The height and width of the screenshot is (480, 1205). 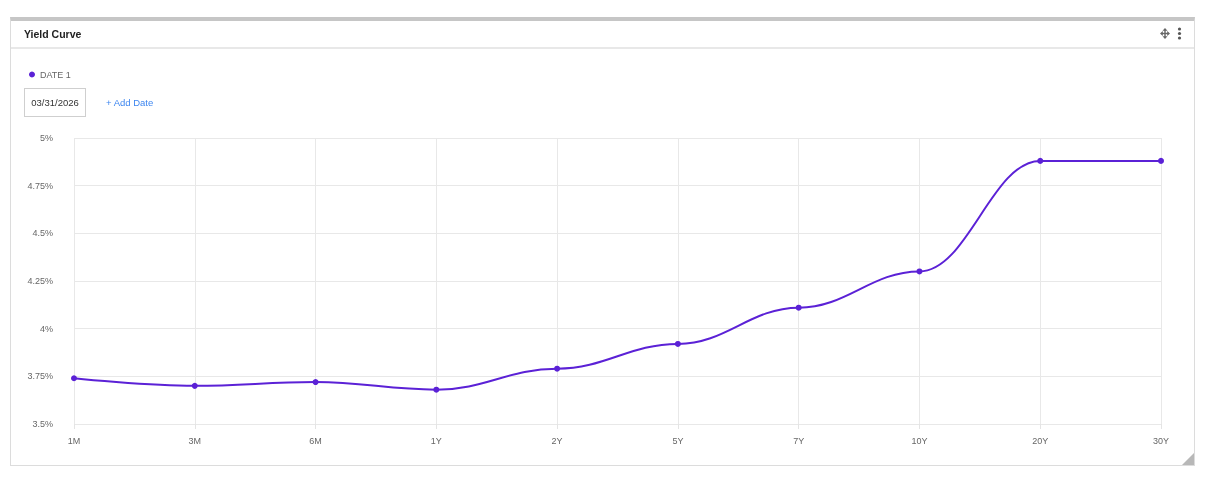 What do you see at coordinates (195, 440) in the screenshot?
I see `x-tick-label: 3M` at bounding box center [195, 440].